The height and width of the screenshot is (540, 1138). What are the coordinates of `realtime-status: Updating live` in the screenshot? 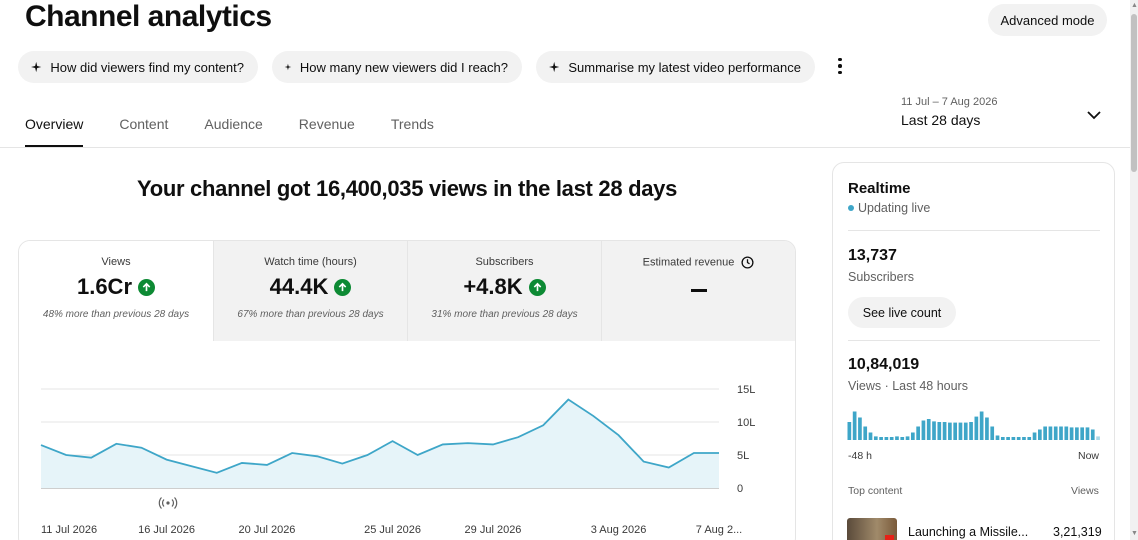 It's located at (894, 208).